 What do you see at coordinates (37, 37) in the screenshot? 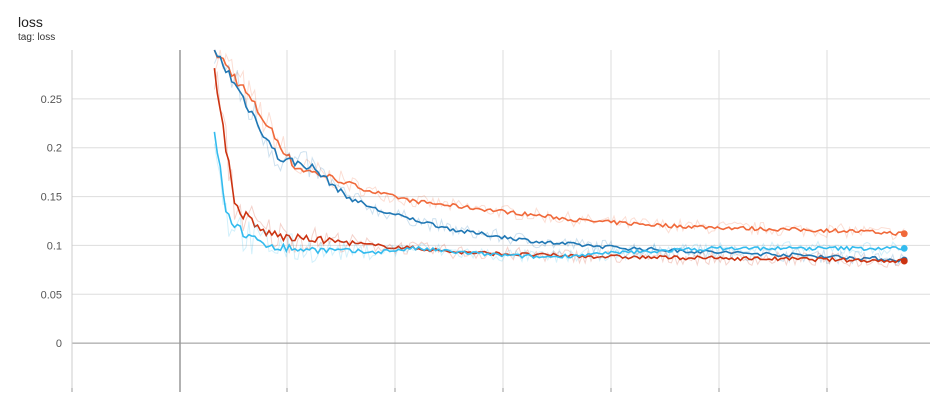
I see `chart-tag: tag: loss` at bounding box center [37, 37].